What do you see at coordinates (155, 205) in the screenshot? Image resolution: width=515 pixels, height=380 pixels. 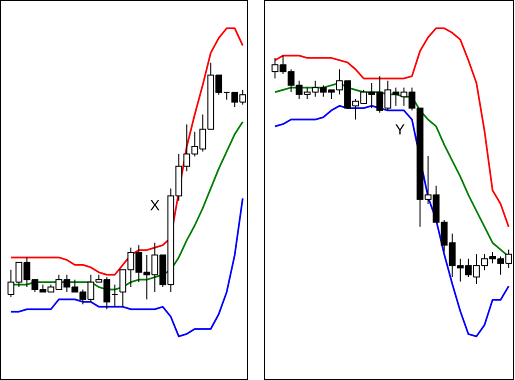 I see `annotation: X` at bounding box center [155, 205].